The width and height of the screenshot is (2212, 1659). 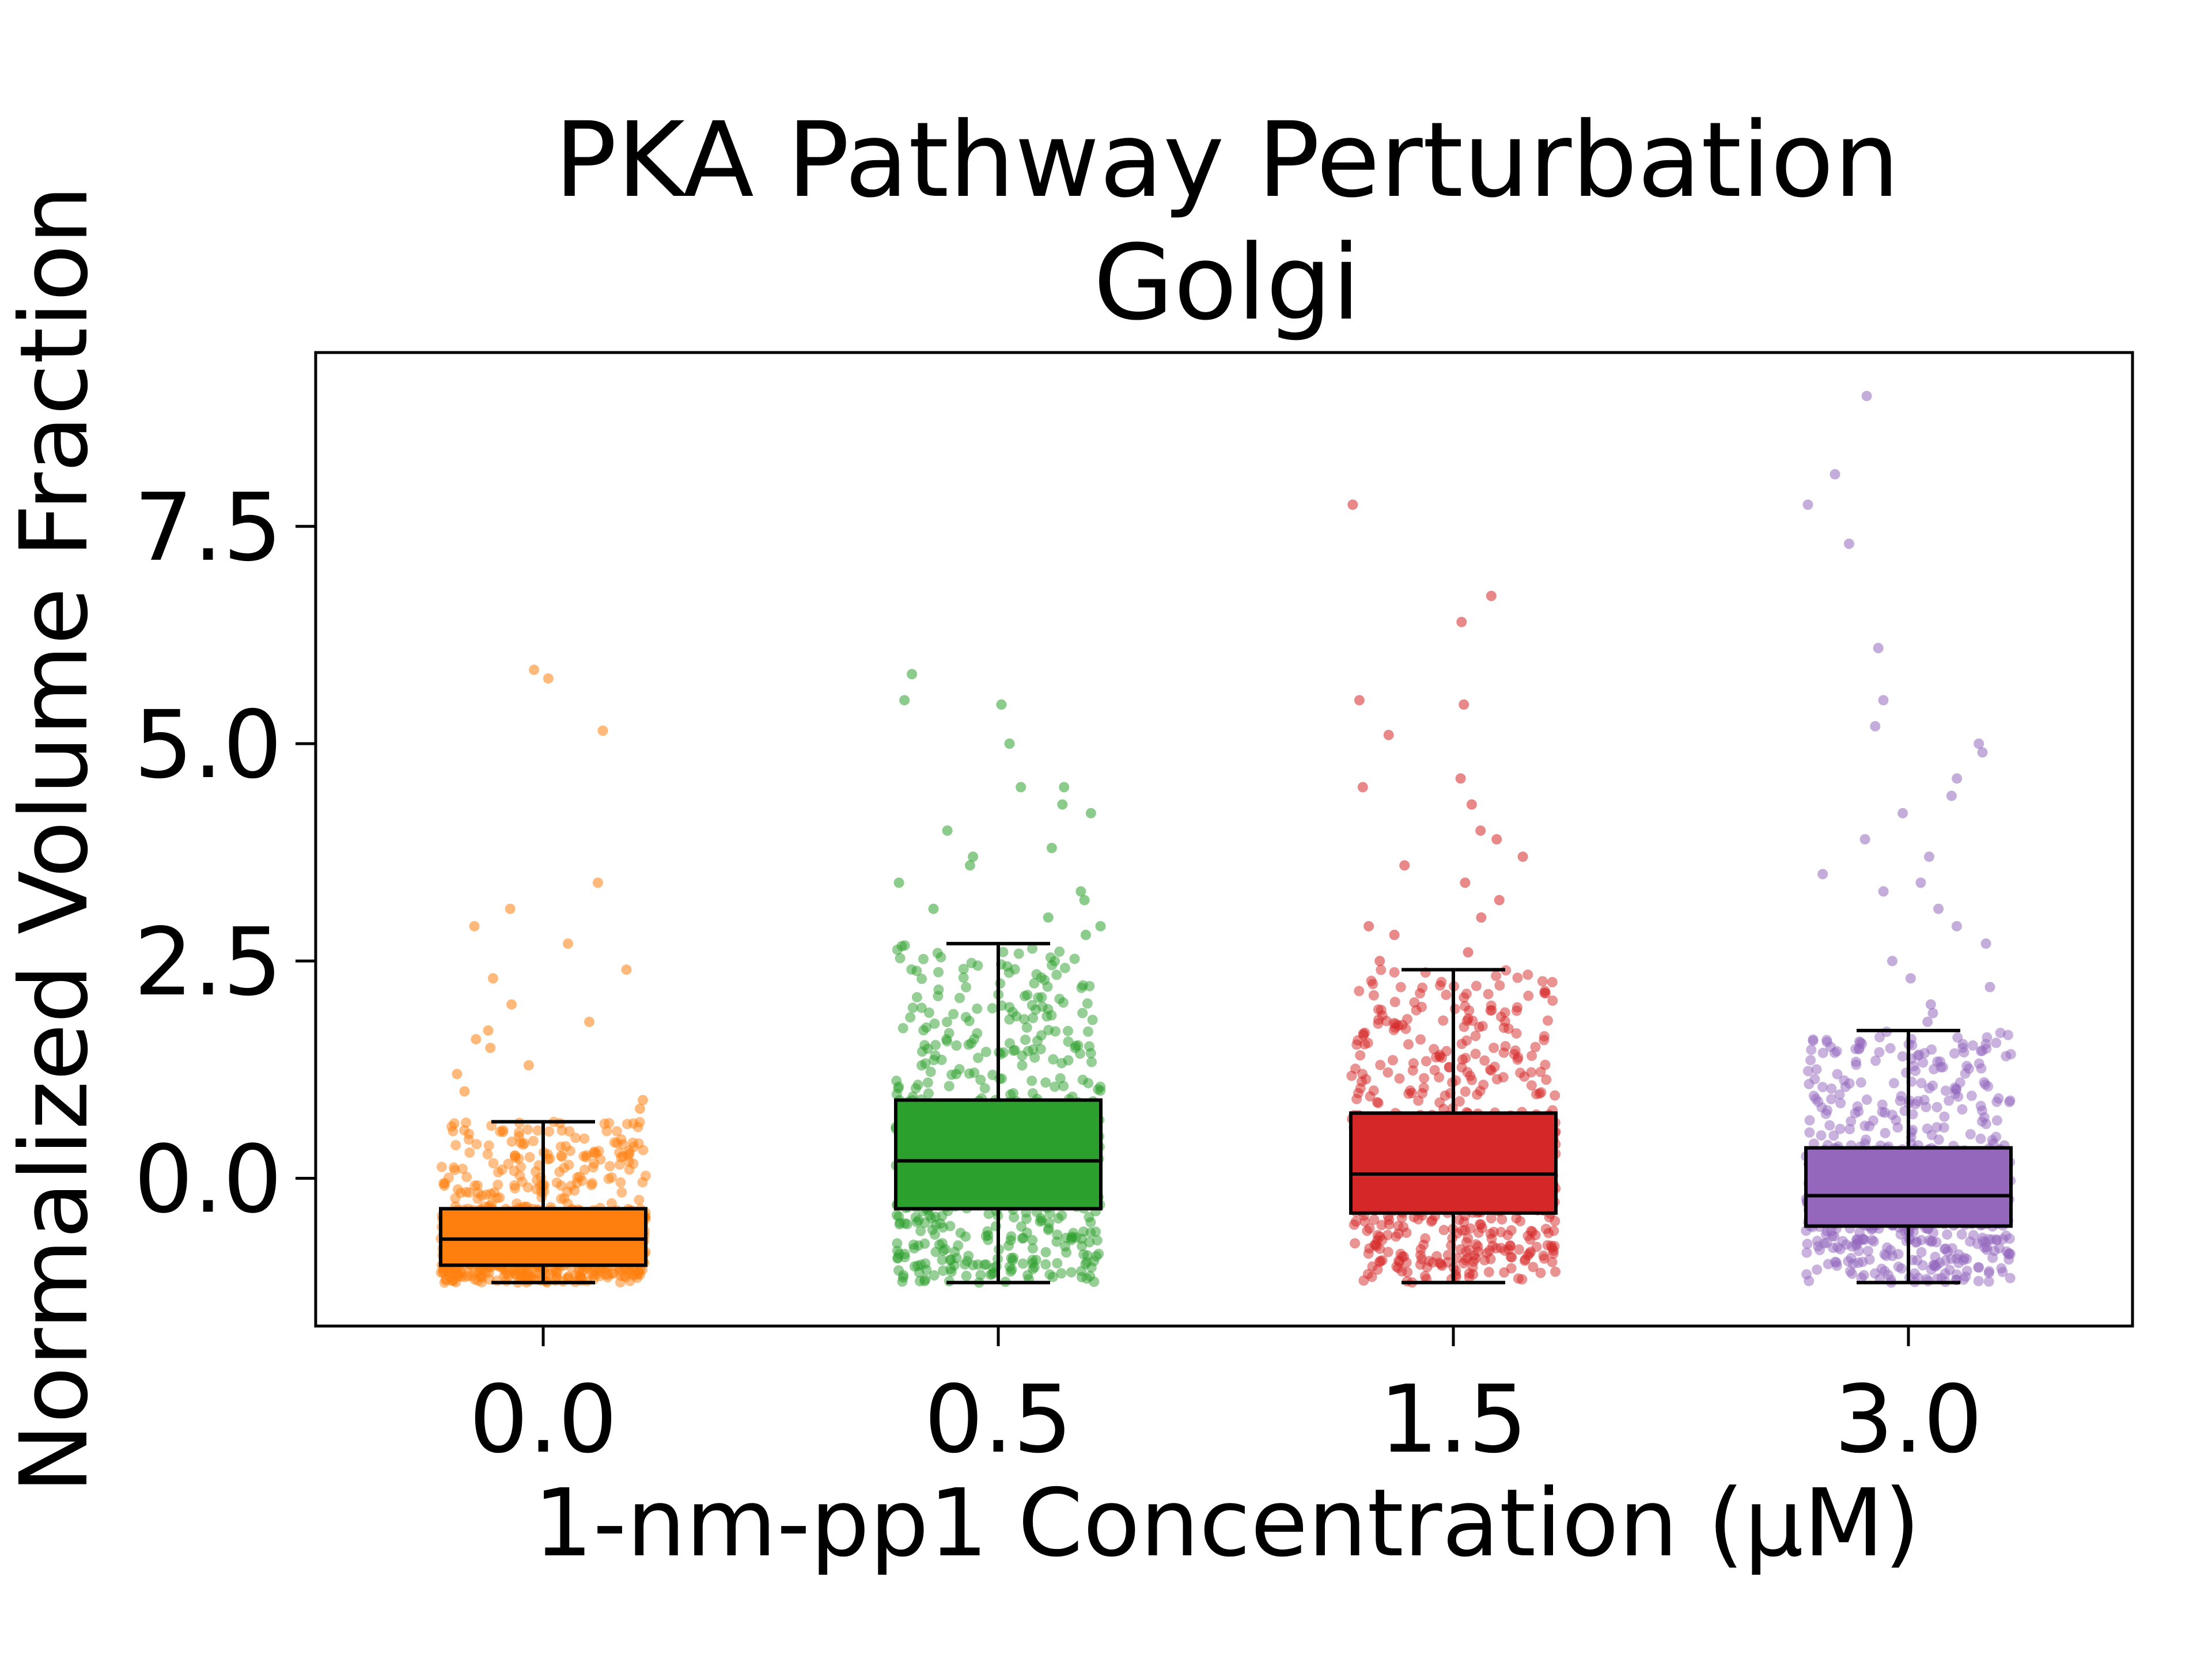 I want to click on chart-title: PKA Pathway Perturbation, so click(x=1226, y=160).